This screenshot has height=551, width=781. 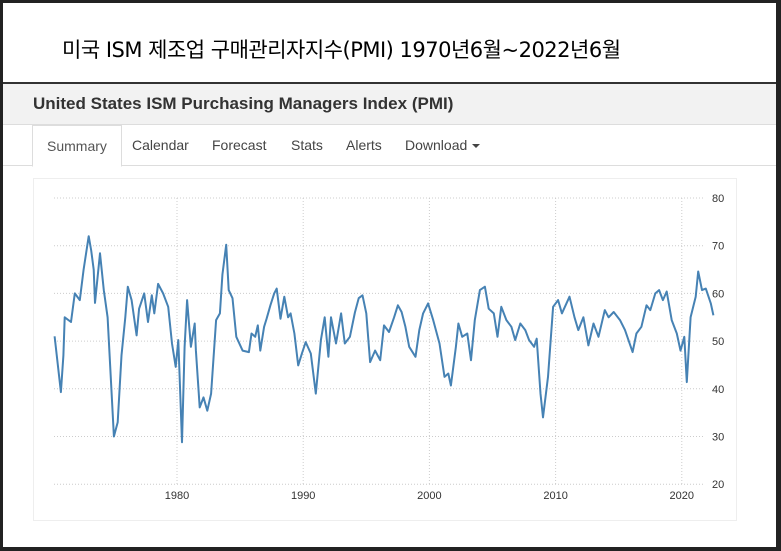 What do you see at coordinates (718, 342) in the screenshot?
I see `y-tick-label: 50` at bounding box center [718, 342].